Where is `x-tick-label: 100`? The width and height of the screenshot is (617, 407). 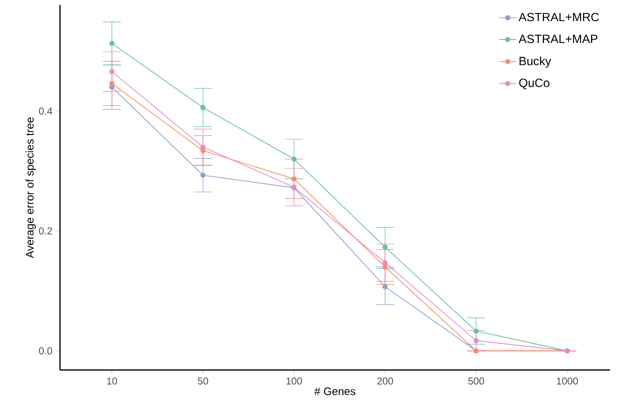
x-tick-label: 100 is located at coordinates (294, 381).